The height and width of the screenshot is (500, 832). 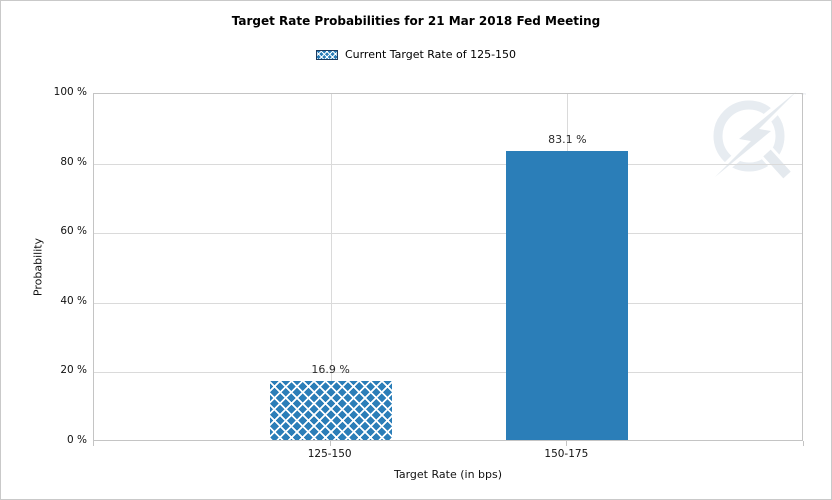 I want to click on y-tick-label-60: 60 %, so click(x=73, y=231).